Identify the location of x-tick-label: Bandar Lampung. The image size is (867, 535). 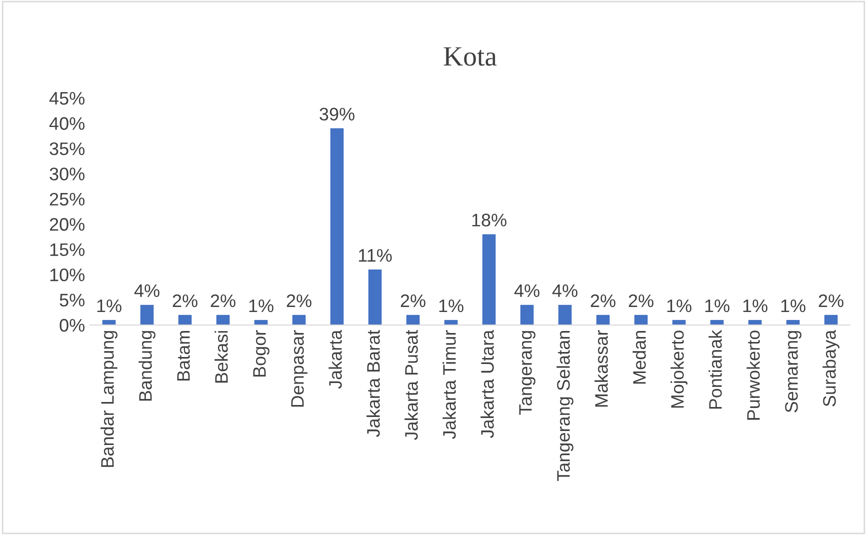
(109, 399).